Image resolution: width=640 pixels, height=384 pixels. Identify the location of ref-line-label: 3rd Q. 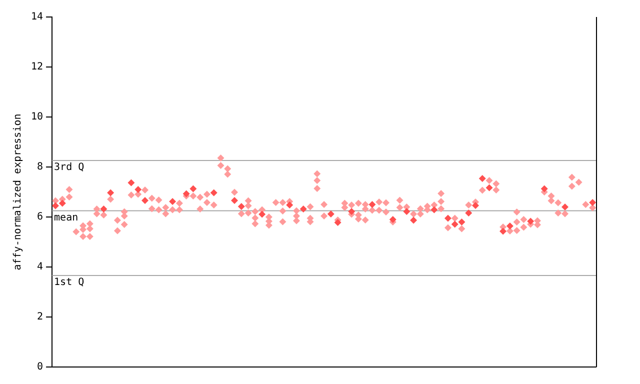
(69, 168).